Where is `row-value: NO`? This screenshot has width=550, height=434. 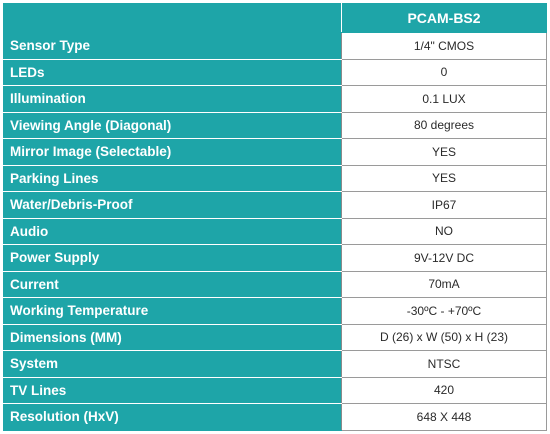
row-value: NO is located at coordinates (444, 231).